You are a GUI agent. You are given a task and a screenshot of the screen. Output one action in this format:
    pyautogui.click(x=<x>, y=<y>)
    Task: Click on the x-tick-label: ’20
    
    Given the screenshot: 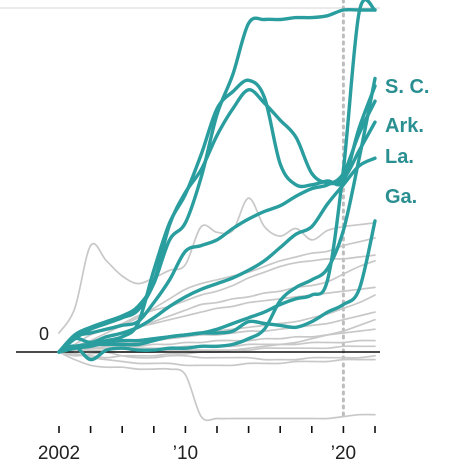 What is the action you would take?
    pyautogui.click(x=343, y=453)
    